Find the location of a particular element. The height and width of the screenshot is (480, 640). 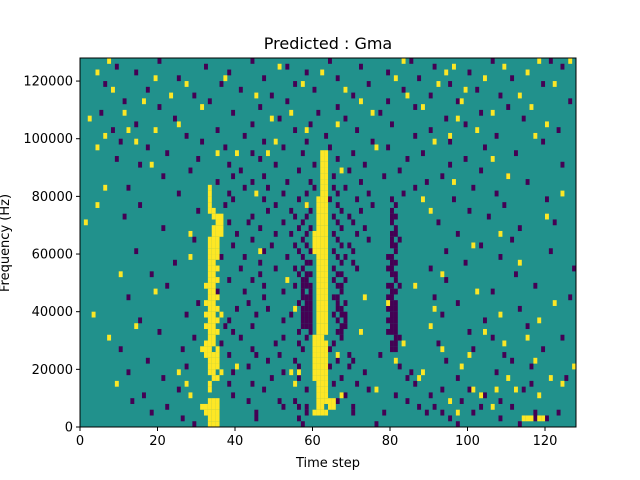

x-tick-label: 40 is located at coordinates (235, 441).